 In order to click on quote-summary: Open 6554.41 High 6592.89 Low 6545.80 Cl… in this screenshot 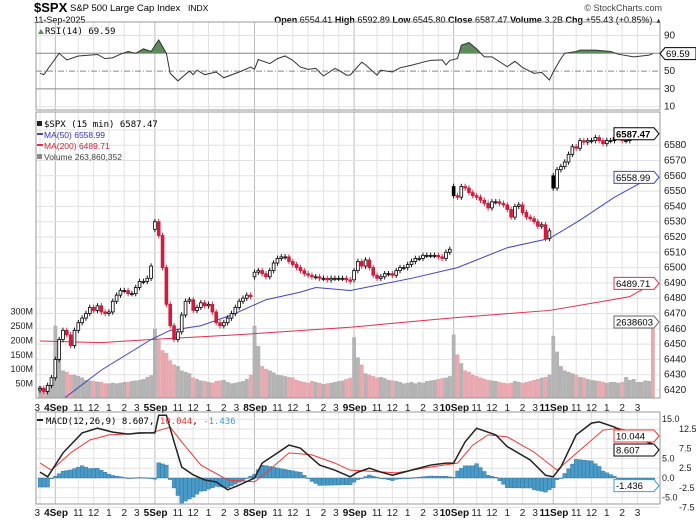, I will do `click(468, 20)`.